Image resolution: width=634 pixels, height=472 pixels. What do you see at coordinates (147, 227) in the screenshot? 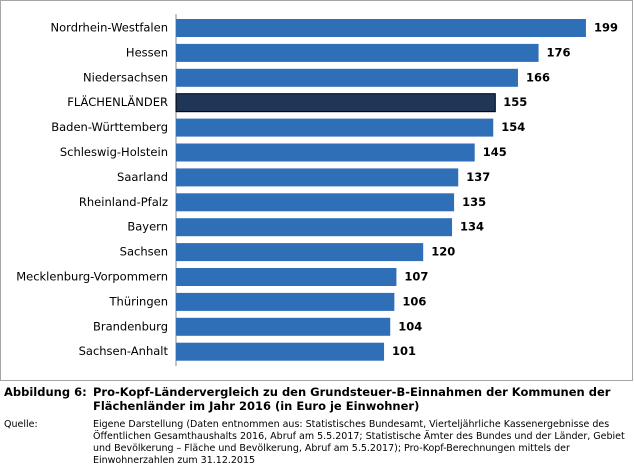
I see `y-tick-label: Bayern` at bounding box center [147, 227].